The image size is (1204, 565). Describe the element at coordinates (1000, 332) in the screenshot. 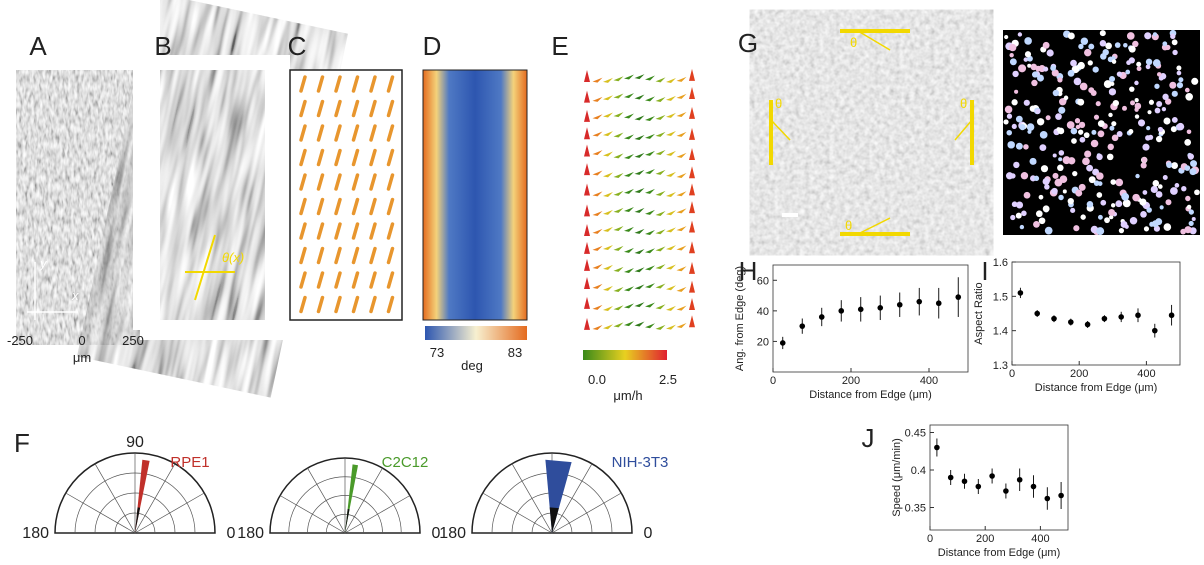

I see `y-tick-label: 1.4` at that location.